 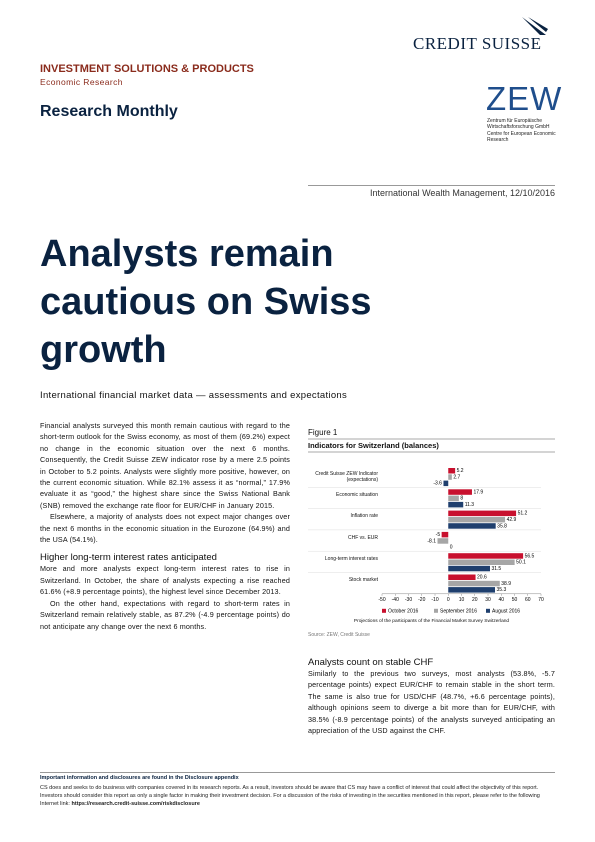 What do you see at coordinates (403, 612) in the screenshot?
I see `legend-label: October 2016` at bounding box center [403, 612].